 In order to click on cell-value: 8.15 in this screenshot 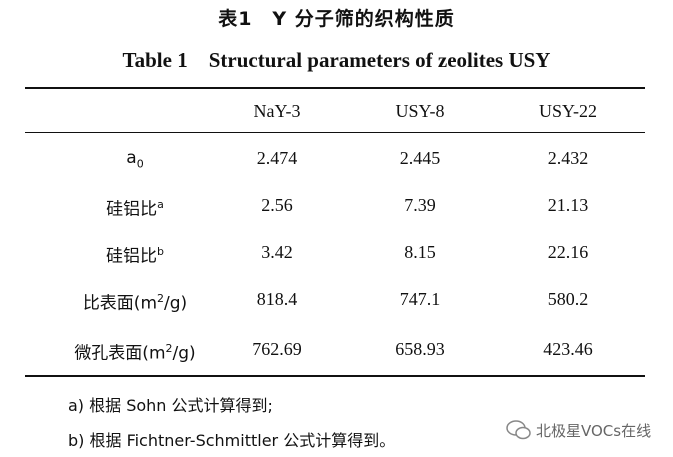, I will do `click(420, 252)`.